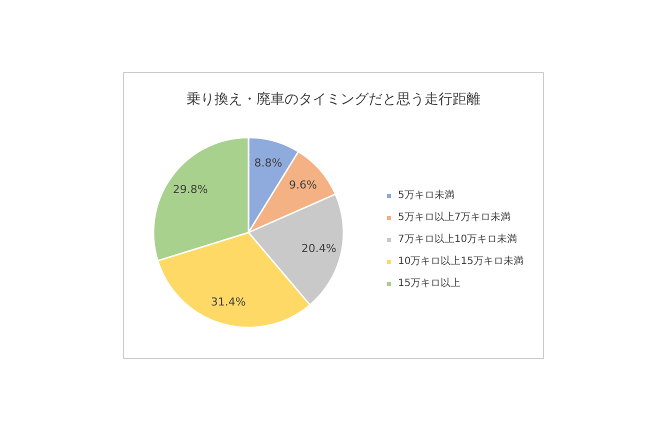 This screenshot has width=650, height=433. Describe the element at coordinates (454, 217) in the screenshot. I see `legend-label: 5万キロ以上7万キロ未満` at that location.